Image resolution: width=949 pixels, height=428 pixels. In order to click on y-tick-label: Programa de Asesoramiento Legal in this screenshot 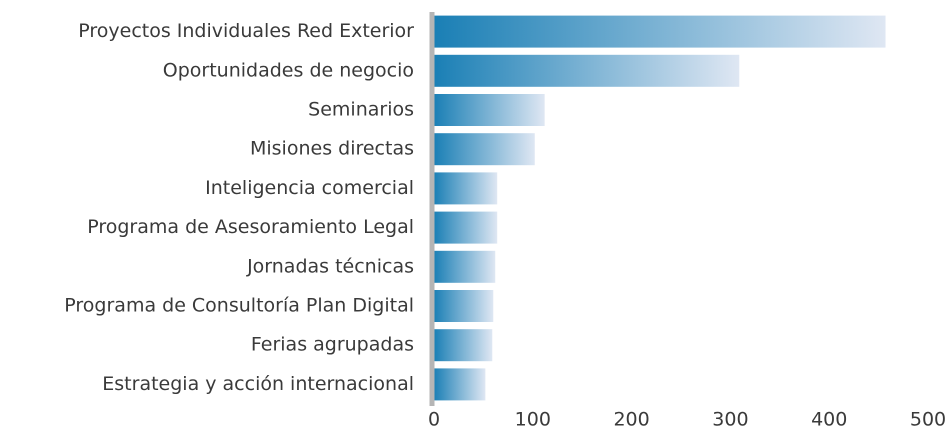, I will do `click(250, 227)`.